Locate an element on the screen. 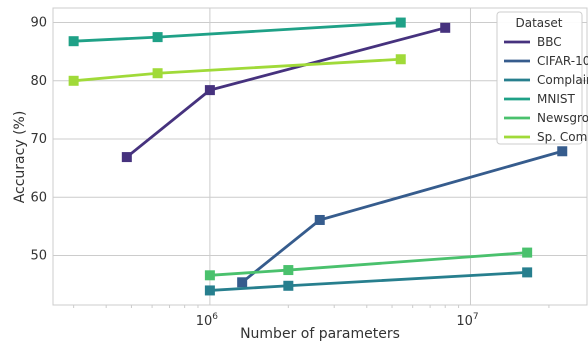 This screenshot has height=342, width=588. legend-label: Complaints is located at coordinates (562, 80).